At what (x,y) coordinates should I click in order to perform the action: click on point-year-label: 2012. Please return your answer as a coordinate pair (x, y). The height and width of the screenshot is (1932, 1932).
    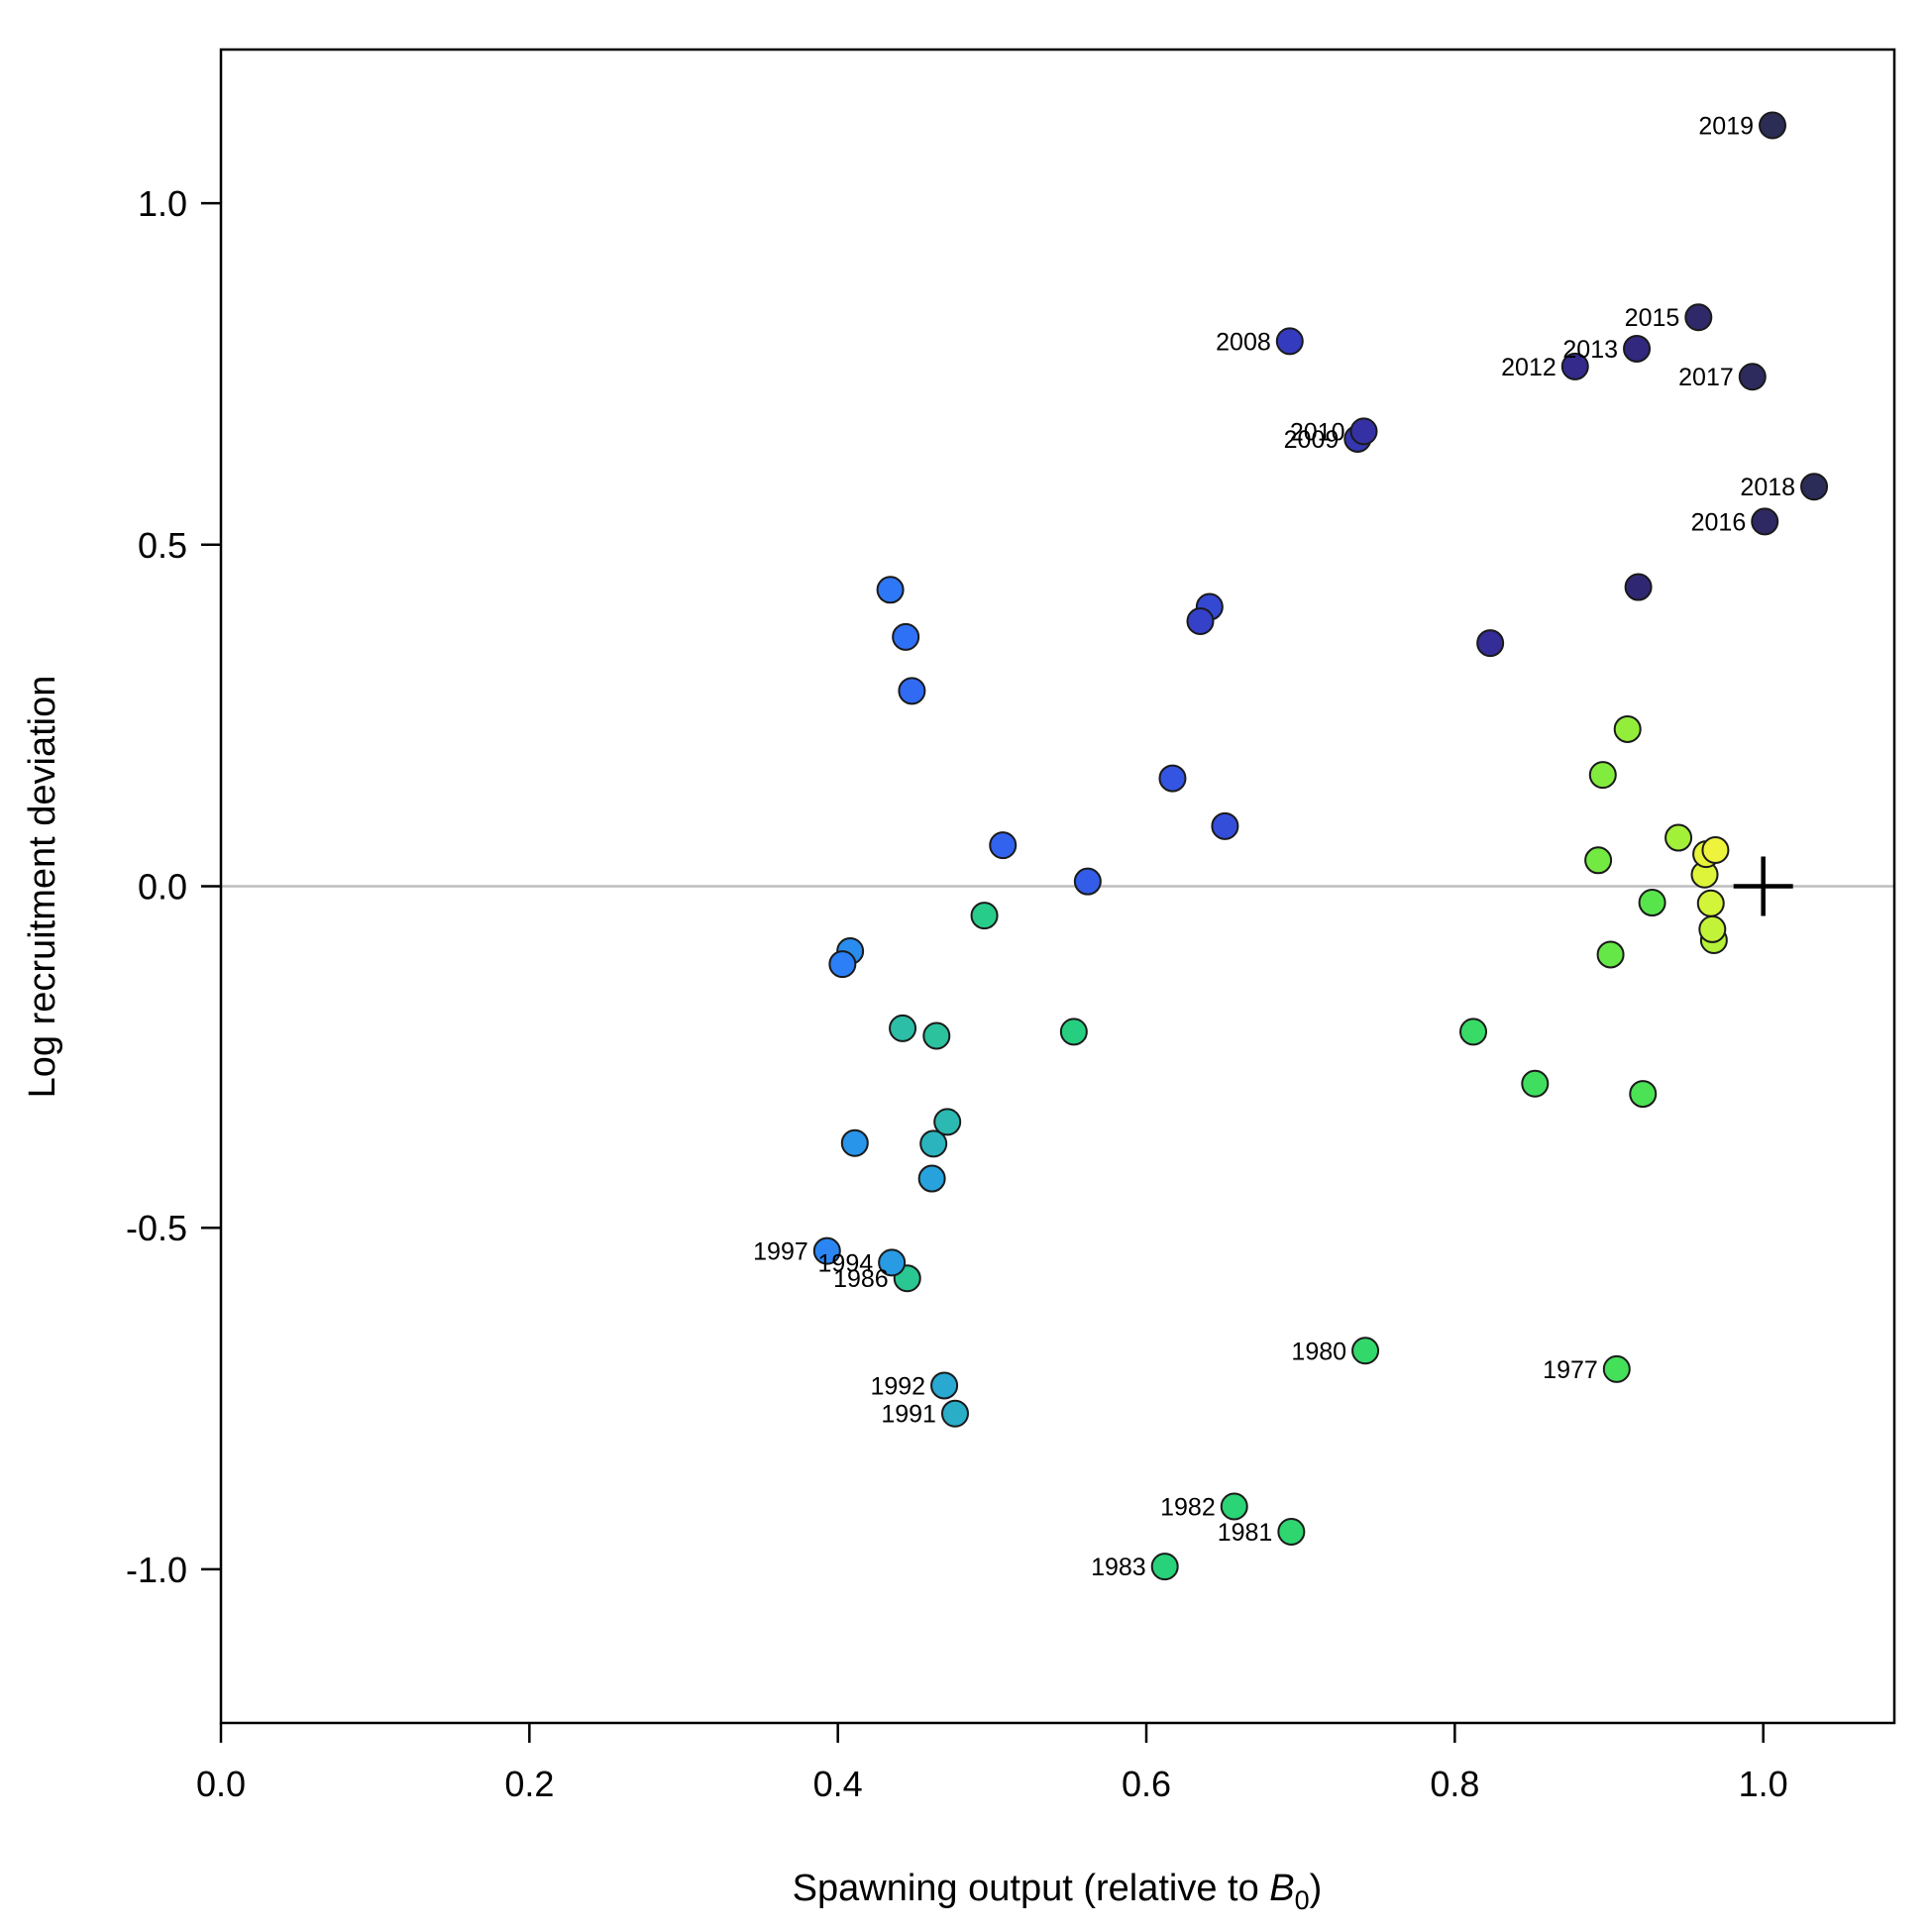
    Looking at the image, I should click on (1529, 368).